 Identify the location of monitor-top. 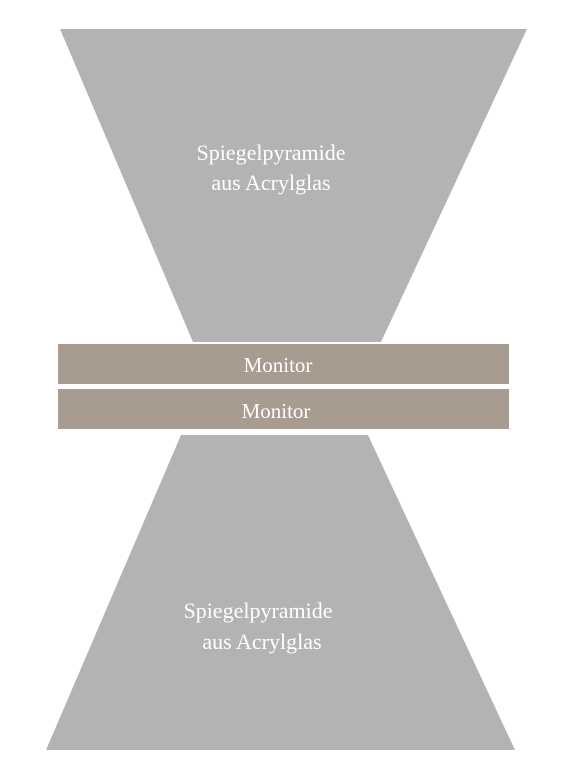
(283, 364).